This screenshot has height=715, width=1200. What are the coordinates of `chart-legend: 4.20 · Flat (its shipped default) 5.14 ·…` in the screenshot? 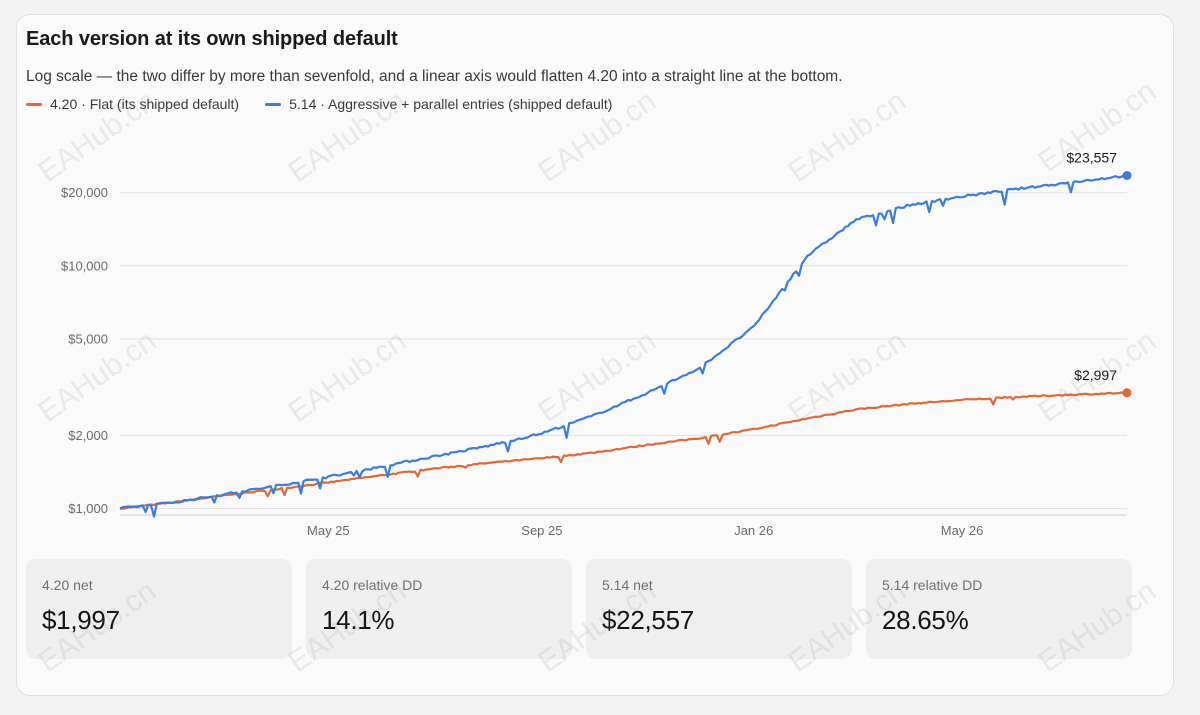 It's located at (319, 104).